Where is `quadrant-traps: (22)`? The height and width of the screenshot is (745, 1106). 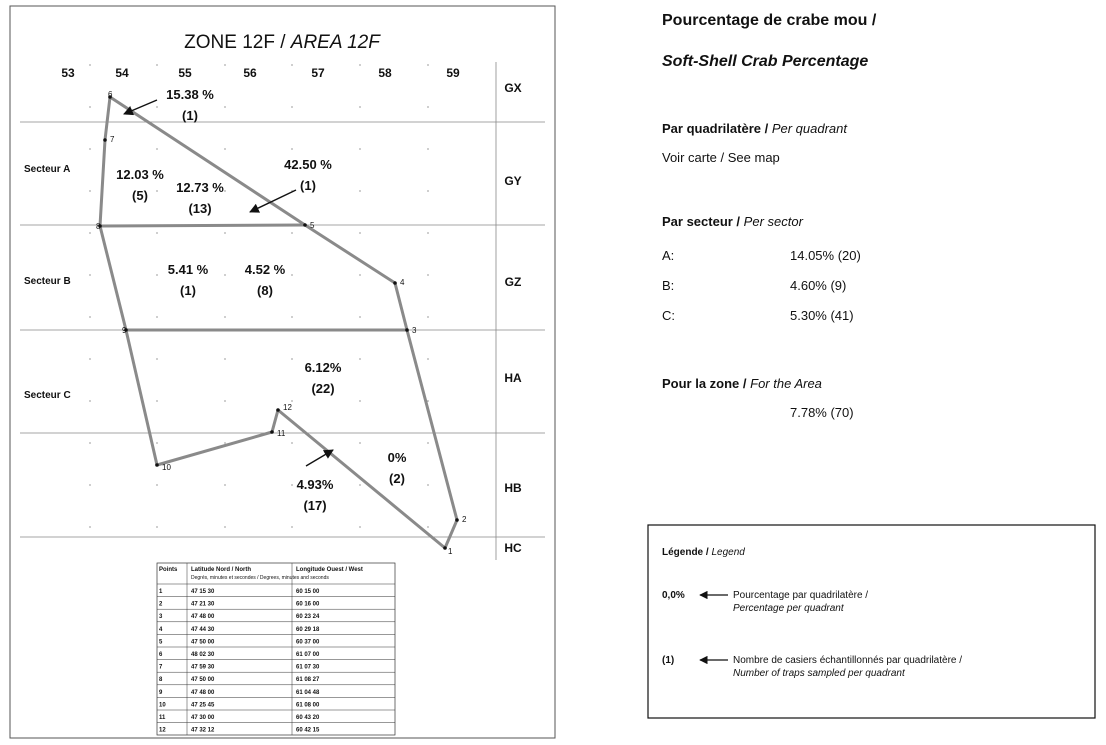
quadrant-traps: (22) is located at coordinates (322, 388).